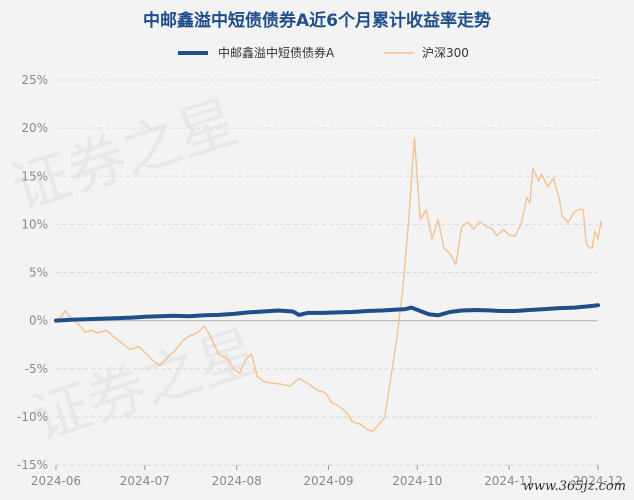 The image size is (634, 500). What do you see at coordinates (509, 481) in the screenshot?
I see `x-tick-label: 2024-11` at bounding box center [509, 481].